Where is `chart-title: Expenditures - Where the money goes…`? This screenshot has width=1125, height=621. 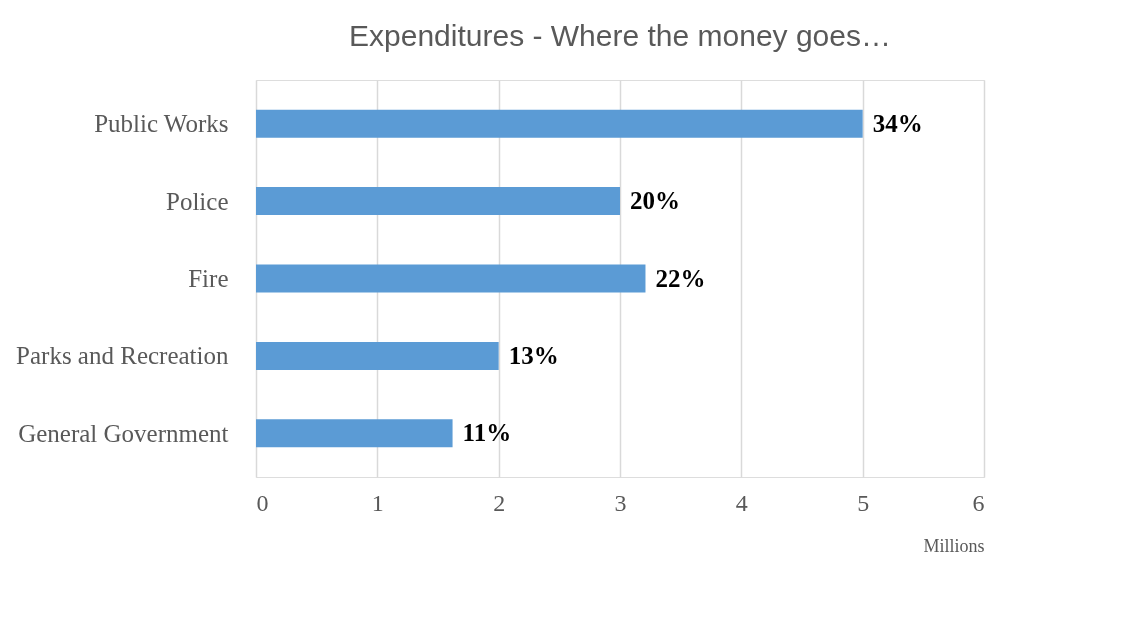 chart-title: Expenditures - Where the money goes… is located at coordinates (620, 35).